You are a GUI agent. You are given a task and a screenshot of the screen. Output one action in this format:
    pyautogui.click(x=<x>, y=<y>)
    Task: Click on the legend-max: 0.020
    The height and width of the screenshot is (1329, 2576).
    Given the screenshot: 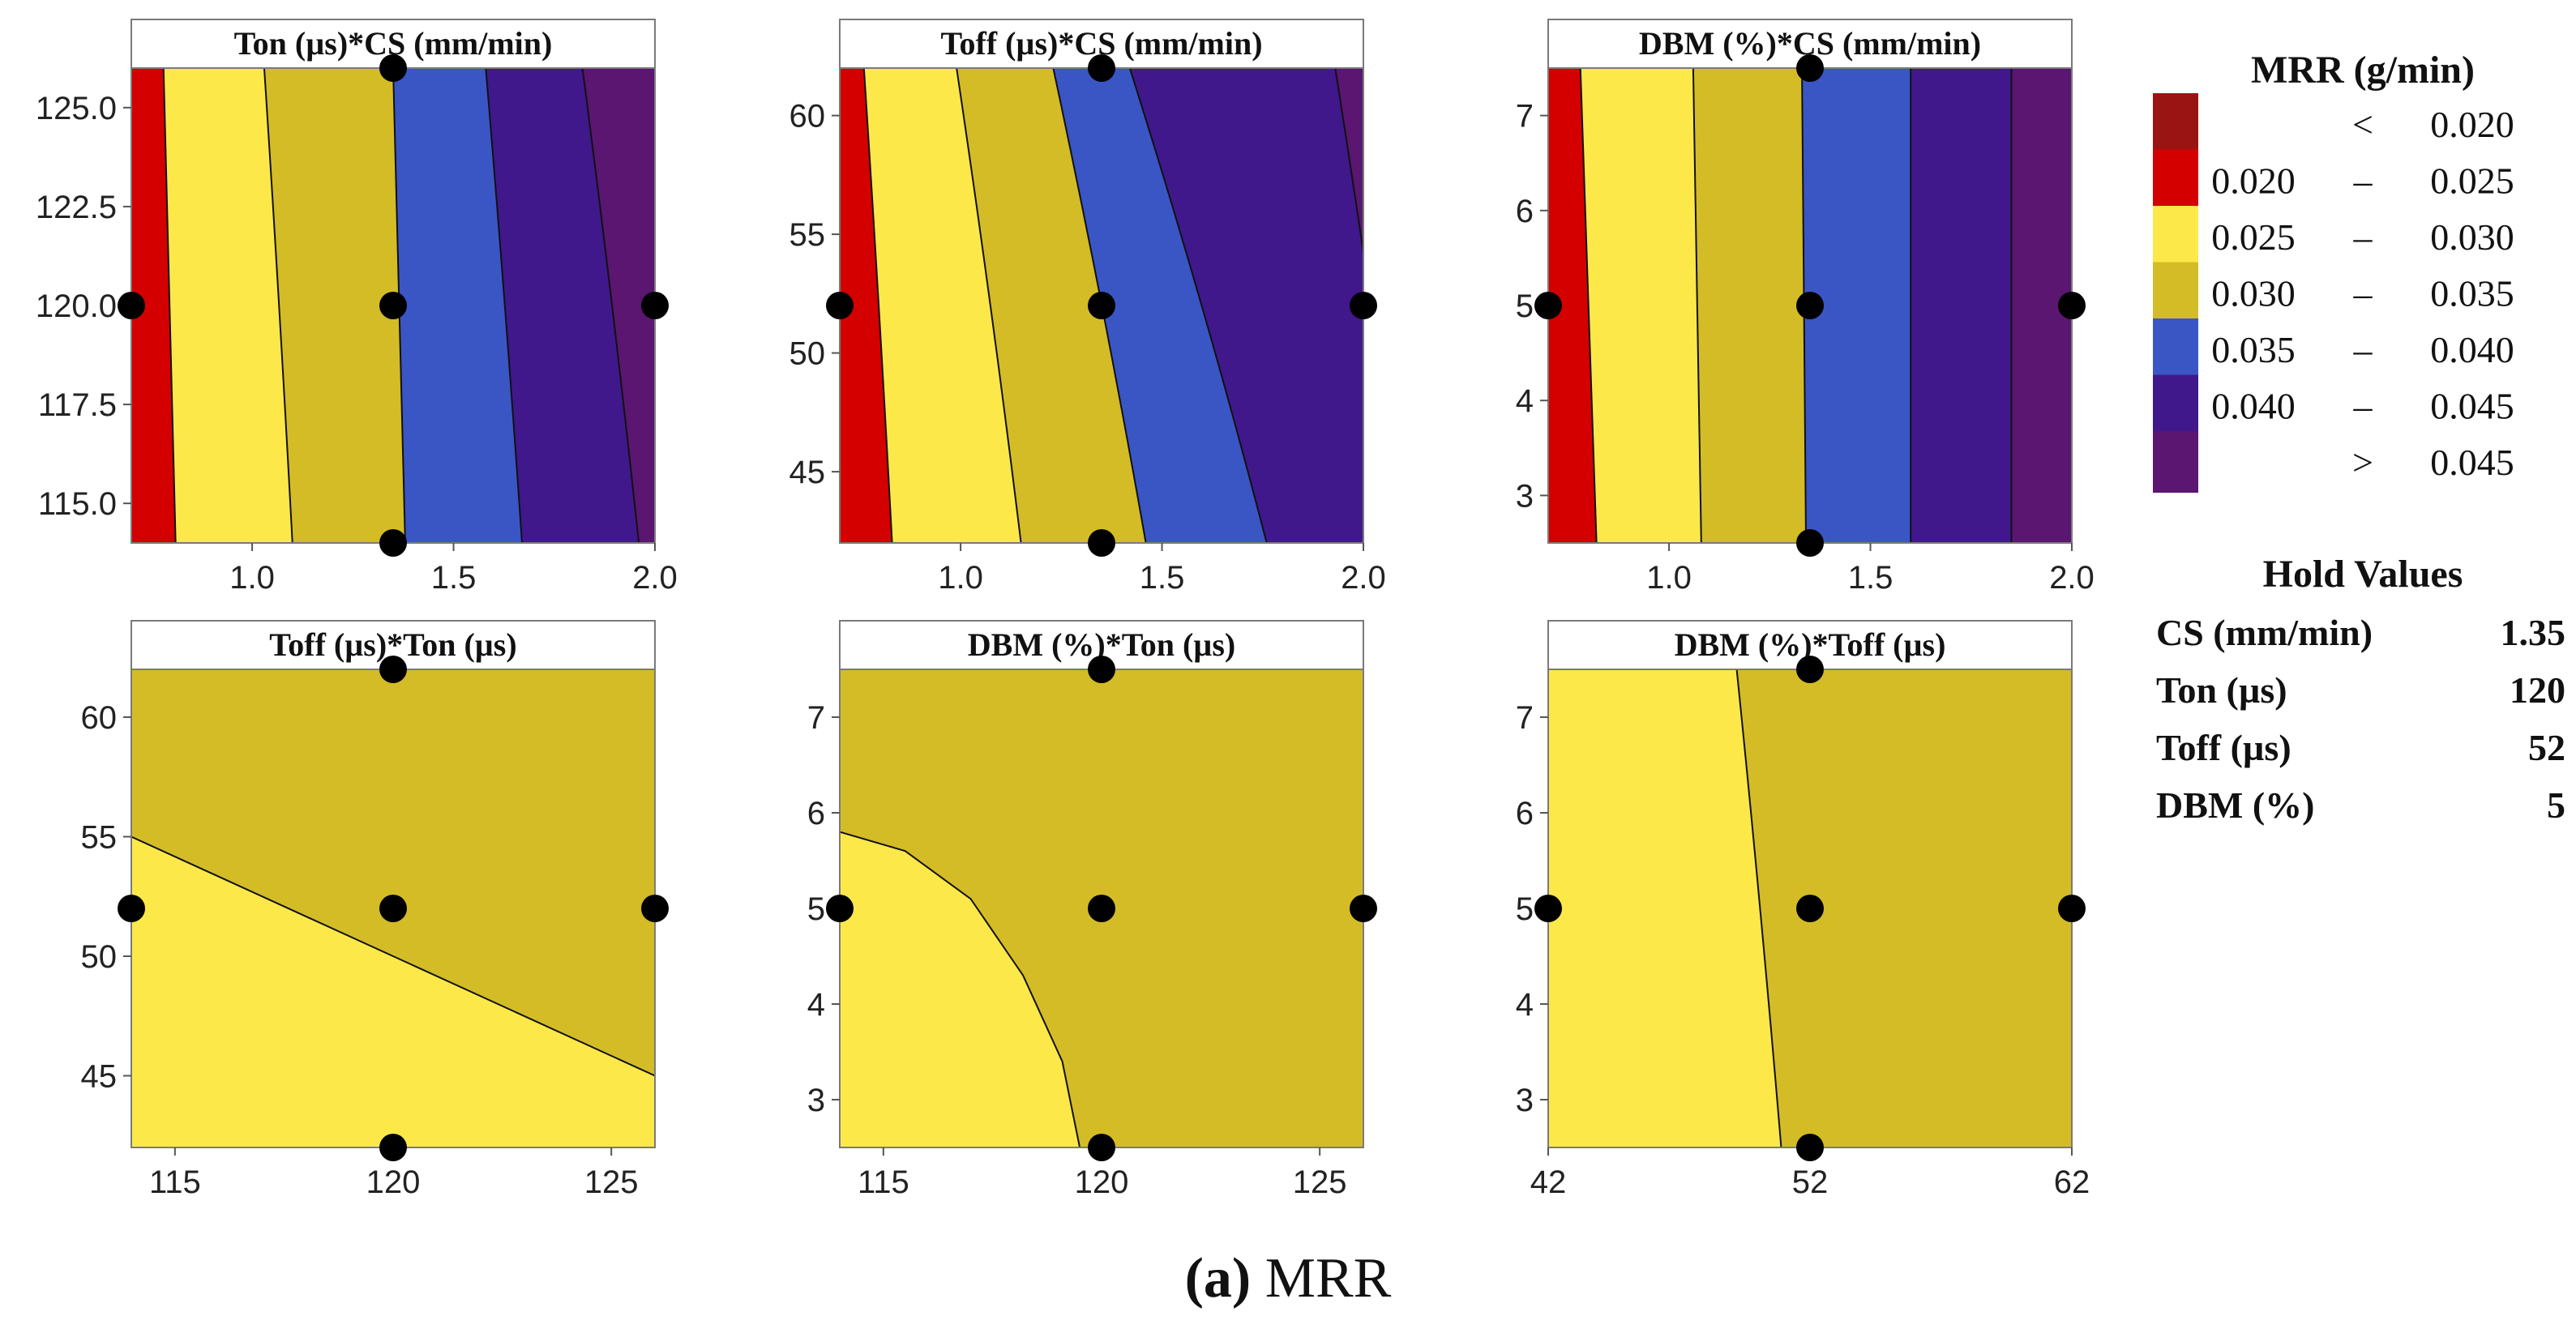 What is the action you would take?
    pyautogui.click(x=2472, y=125)
    